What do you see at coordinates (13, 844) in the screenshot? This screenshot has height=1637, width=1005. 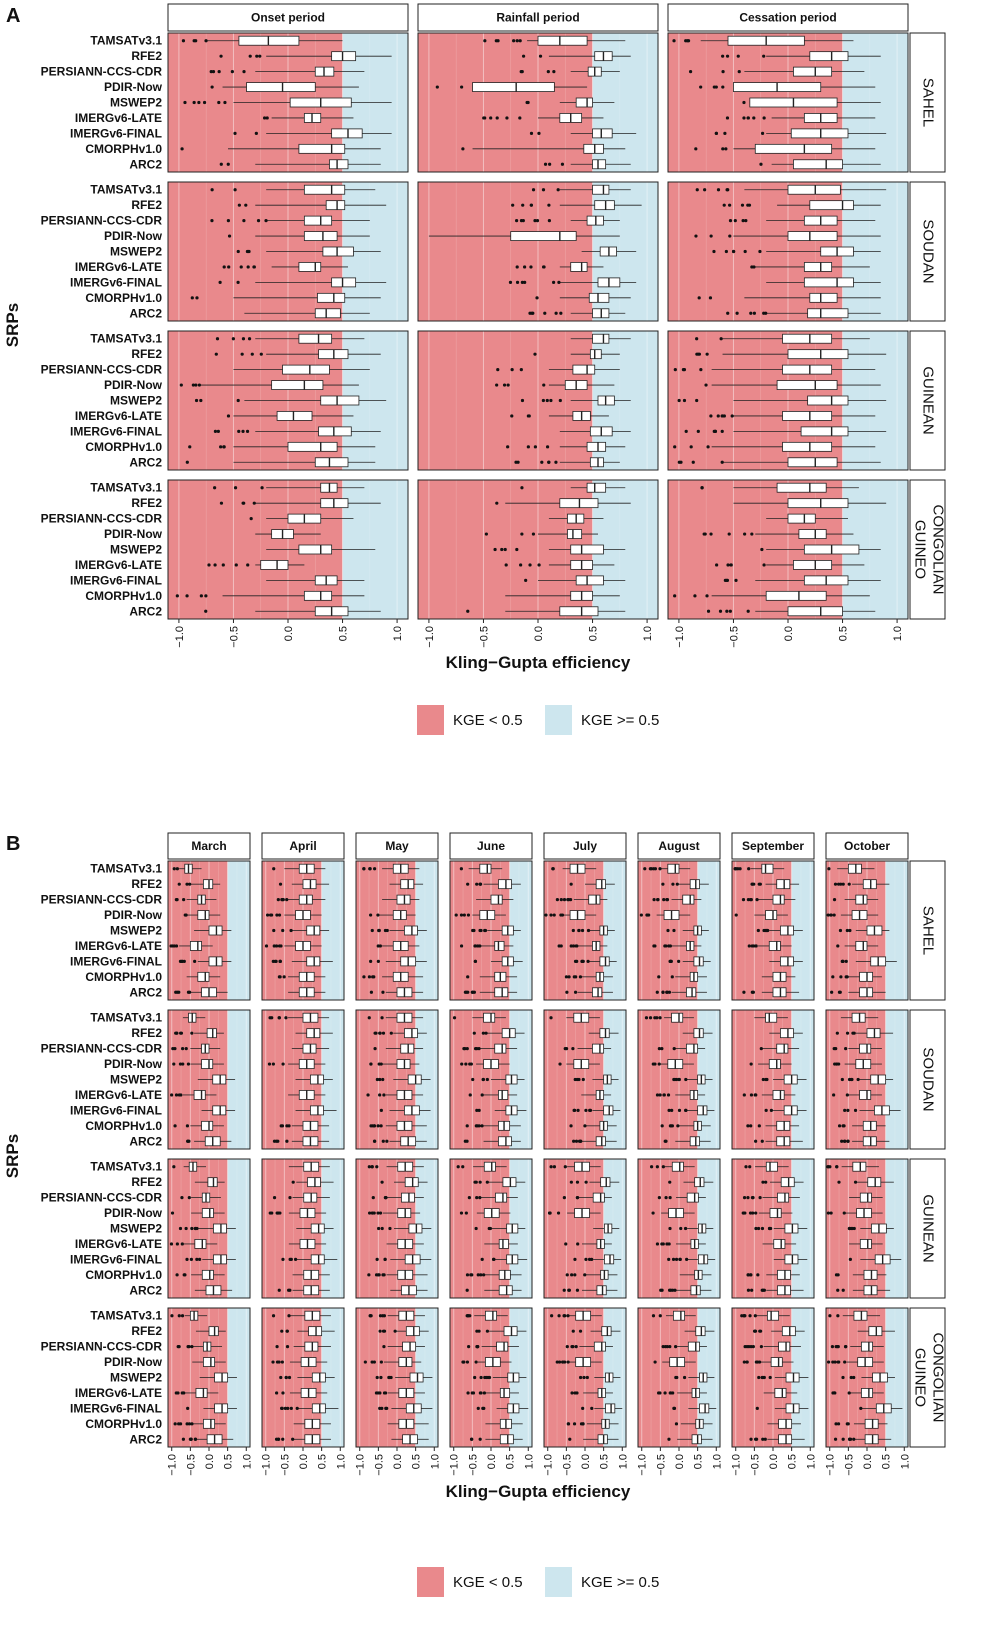 I see `panel-label: B` at bounding box center [13, 844].